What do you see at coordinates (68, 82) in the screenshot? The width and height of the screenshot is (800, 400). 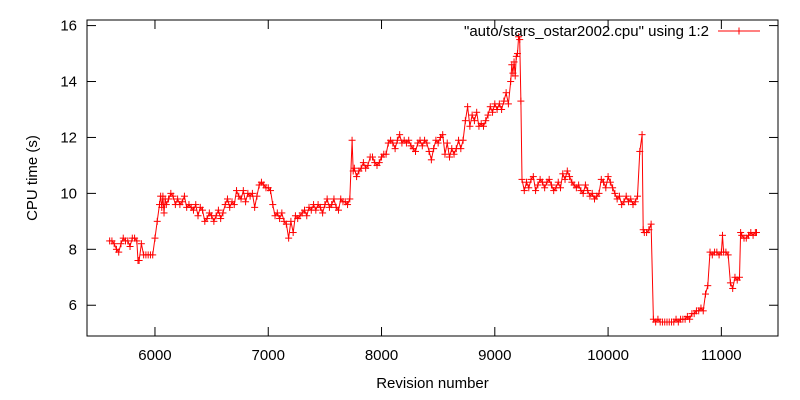 I see `y-tick-label: 14` at bounding box center [68, 82].